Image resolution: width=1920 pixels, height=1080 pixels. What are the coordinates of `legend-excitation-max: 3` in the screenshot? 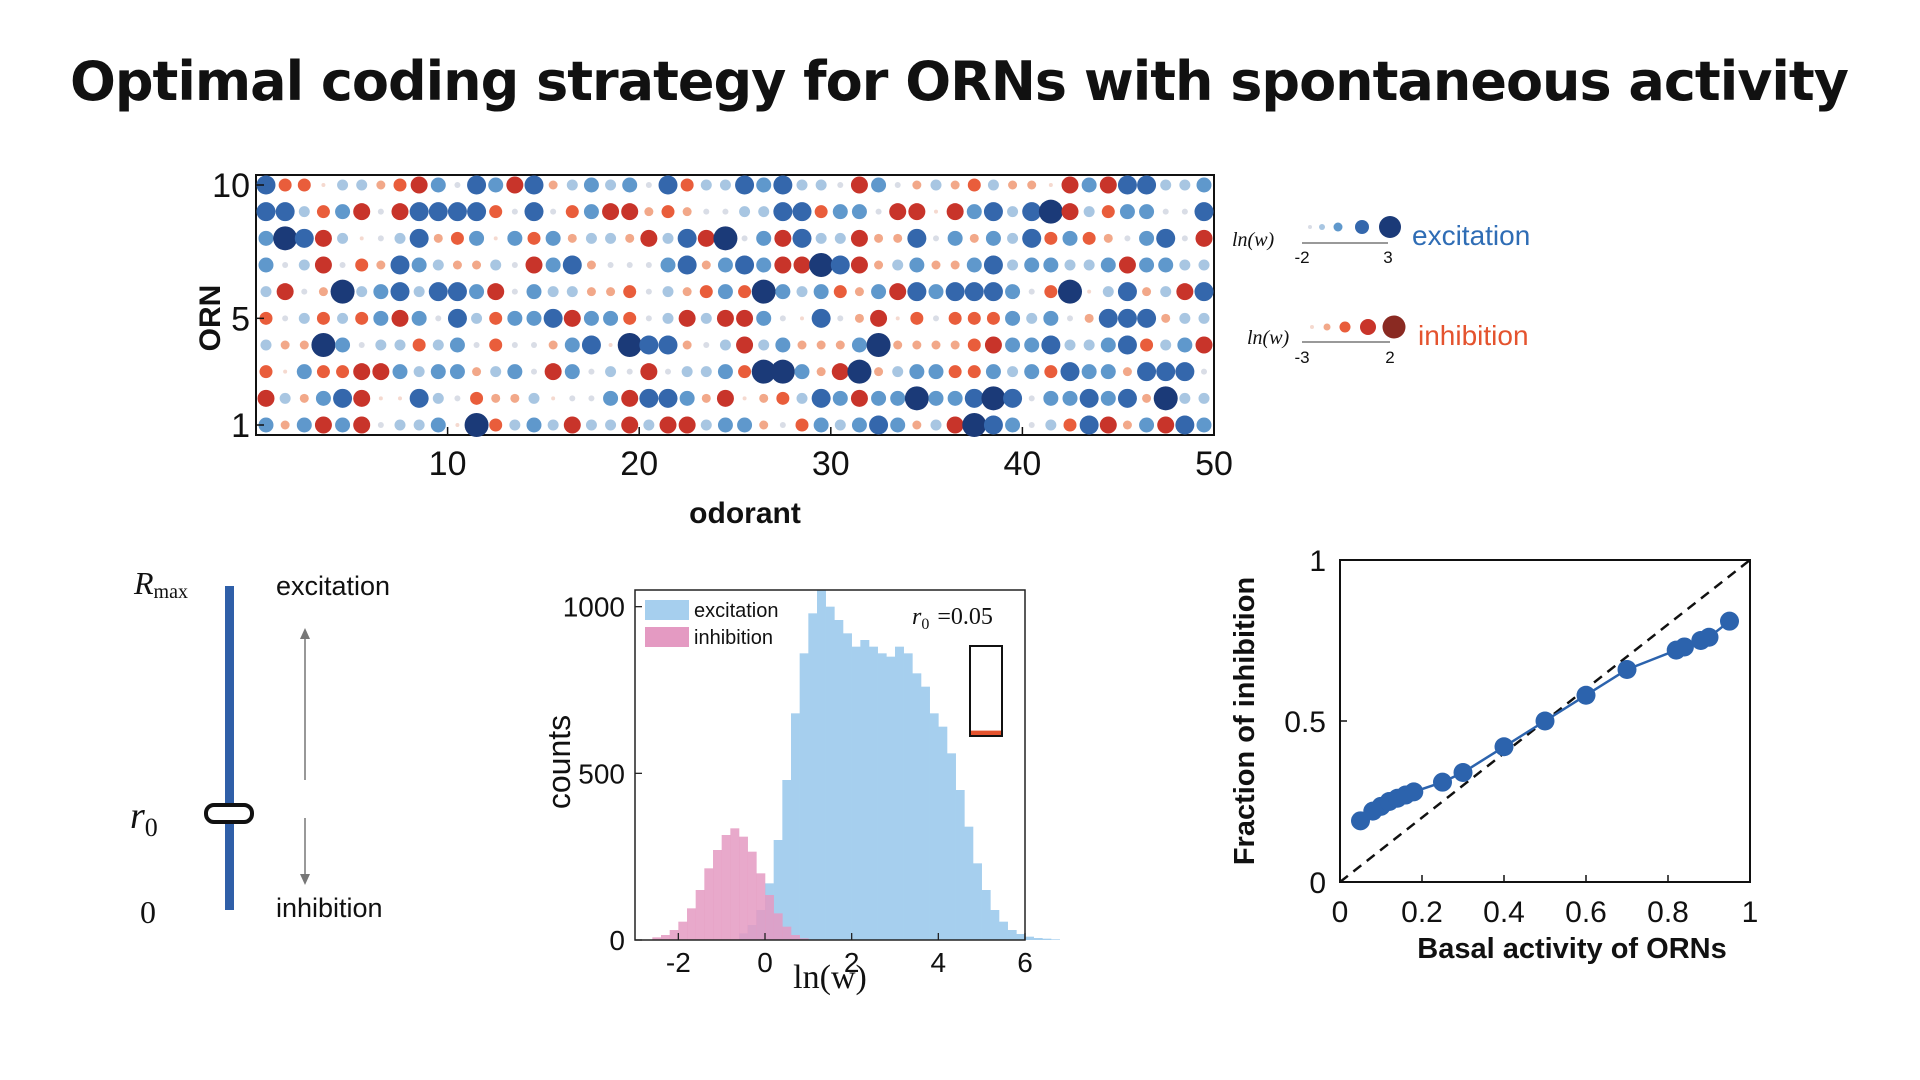 It's located at (1387, 257).